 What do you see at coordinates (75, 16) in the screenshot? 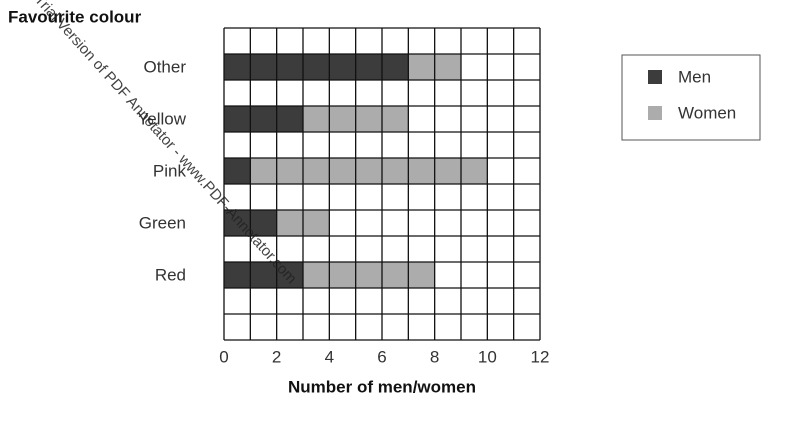
I see `y-axis-title: Favourite colour` at bounding box center [75, 16].